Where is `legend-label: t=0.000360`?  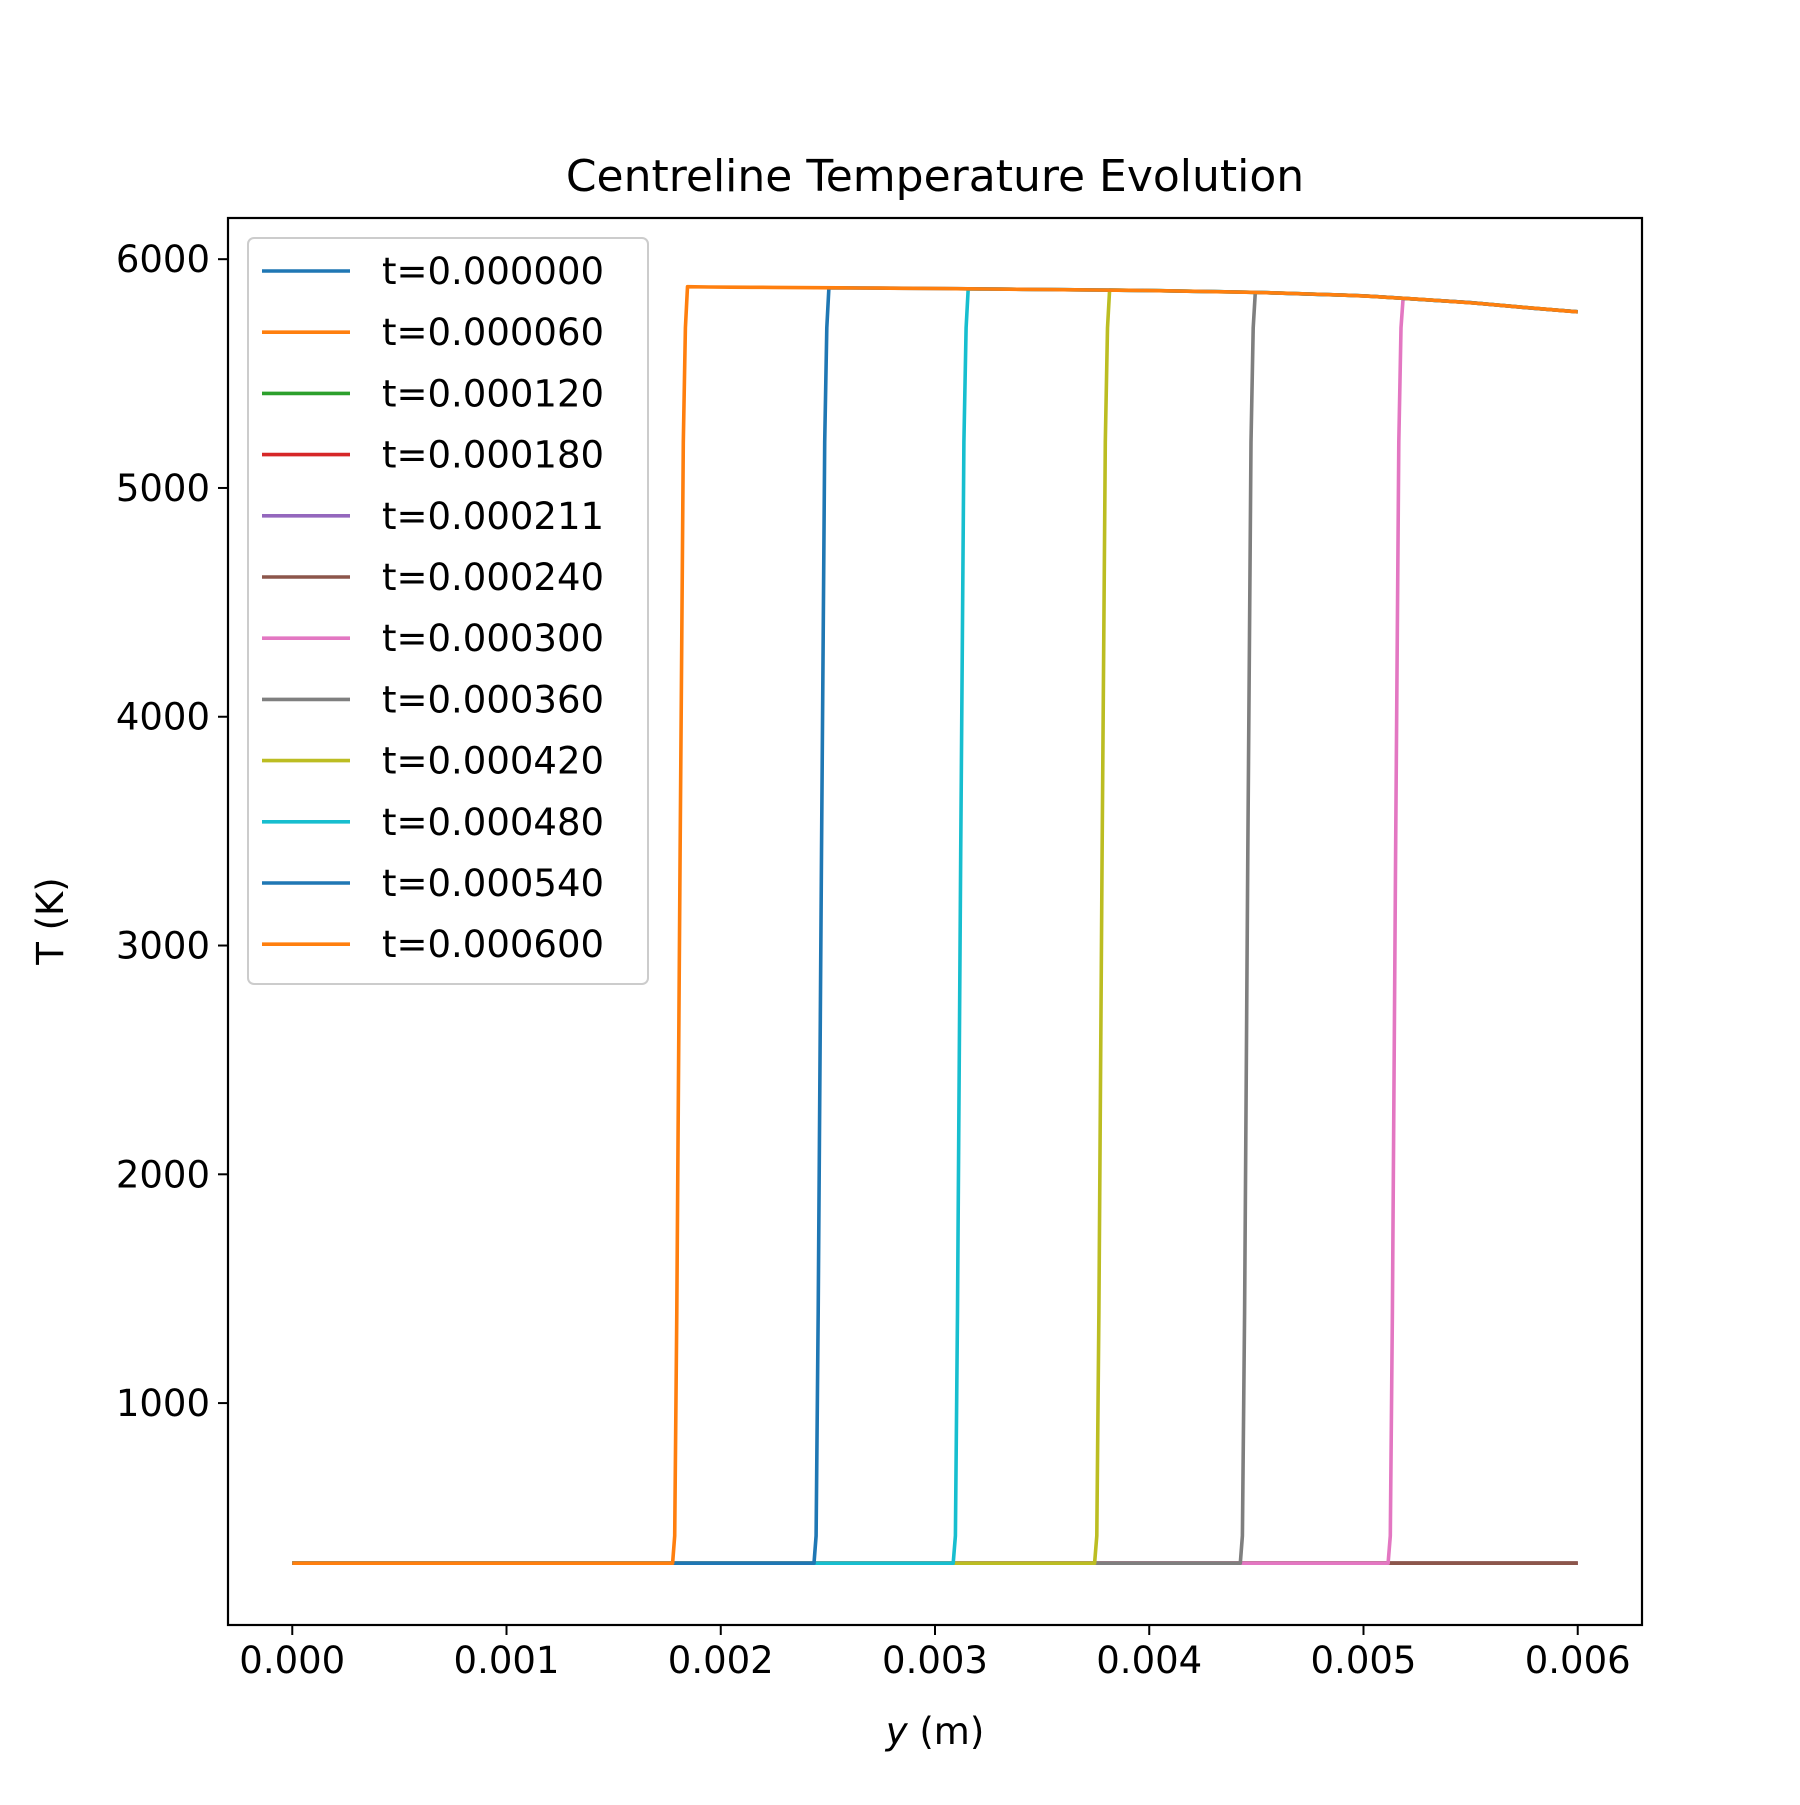 legend-label: t=0.000360 is located at coordinates (493, 699).